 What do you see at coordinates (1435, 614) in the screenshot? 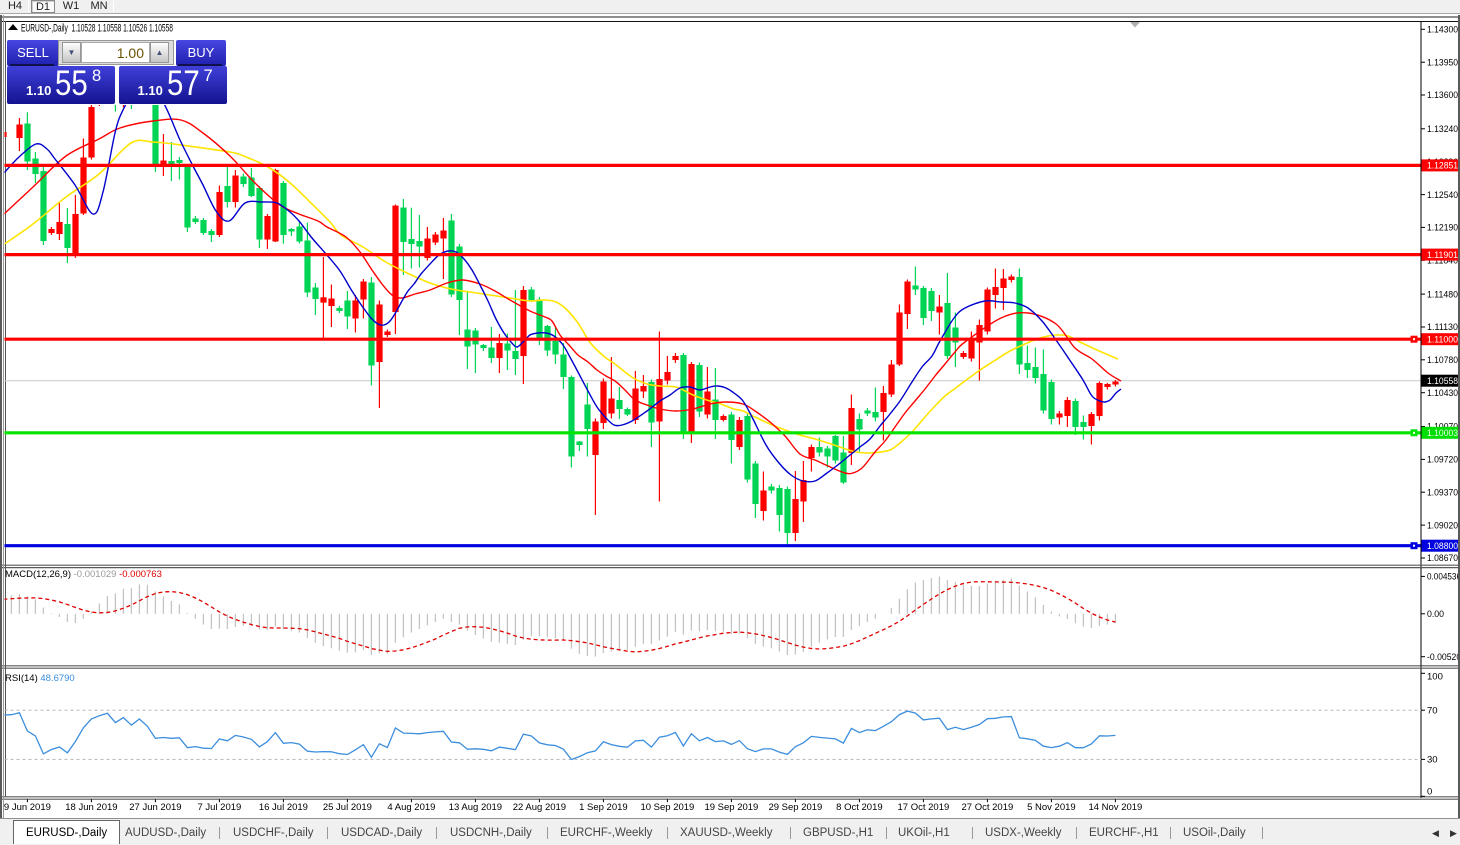
I see `svg-text: 0.00` at bounding box center [1435, 614].